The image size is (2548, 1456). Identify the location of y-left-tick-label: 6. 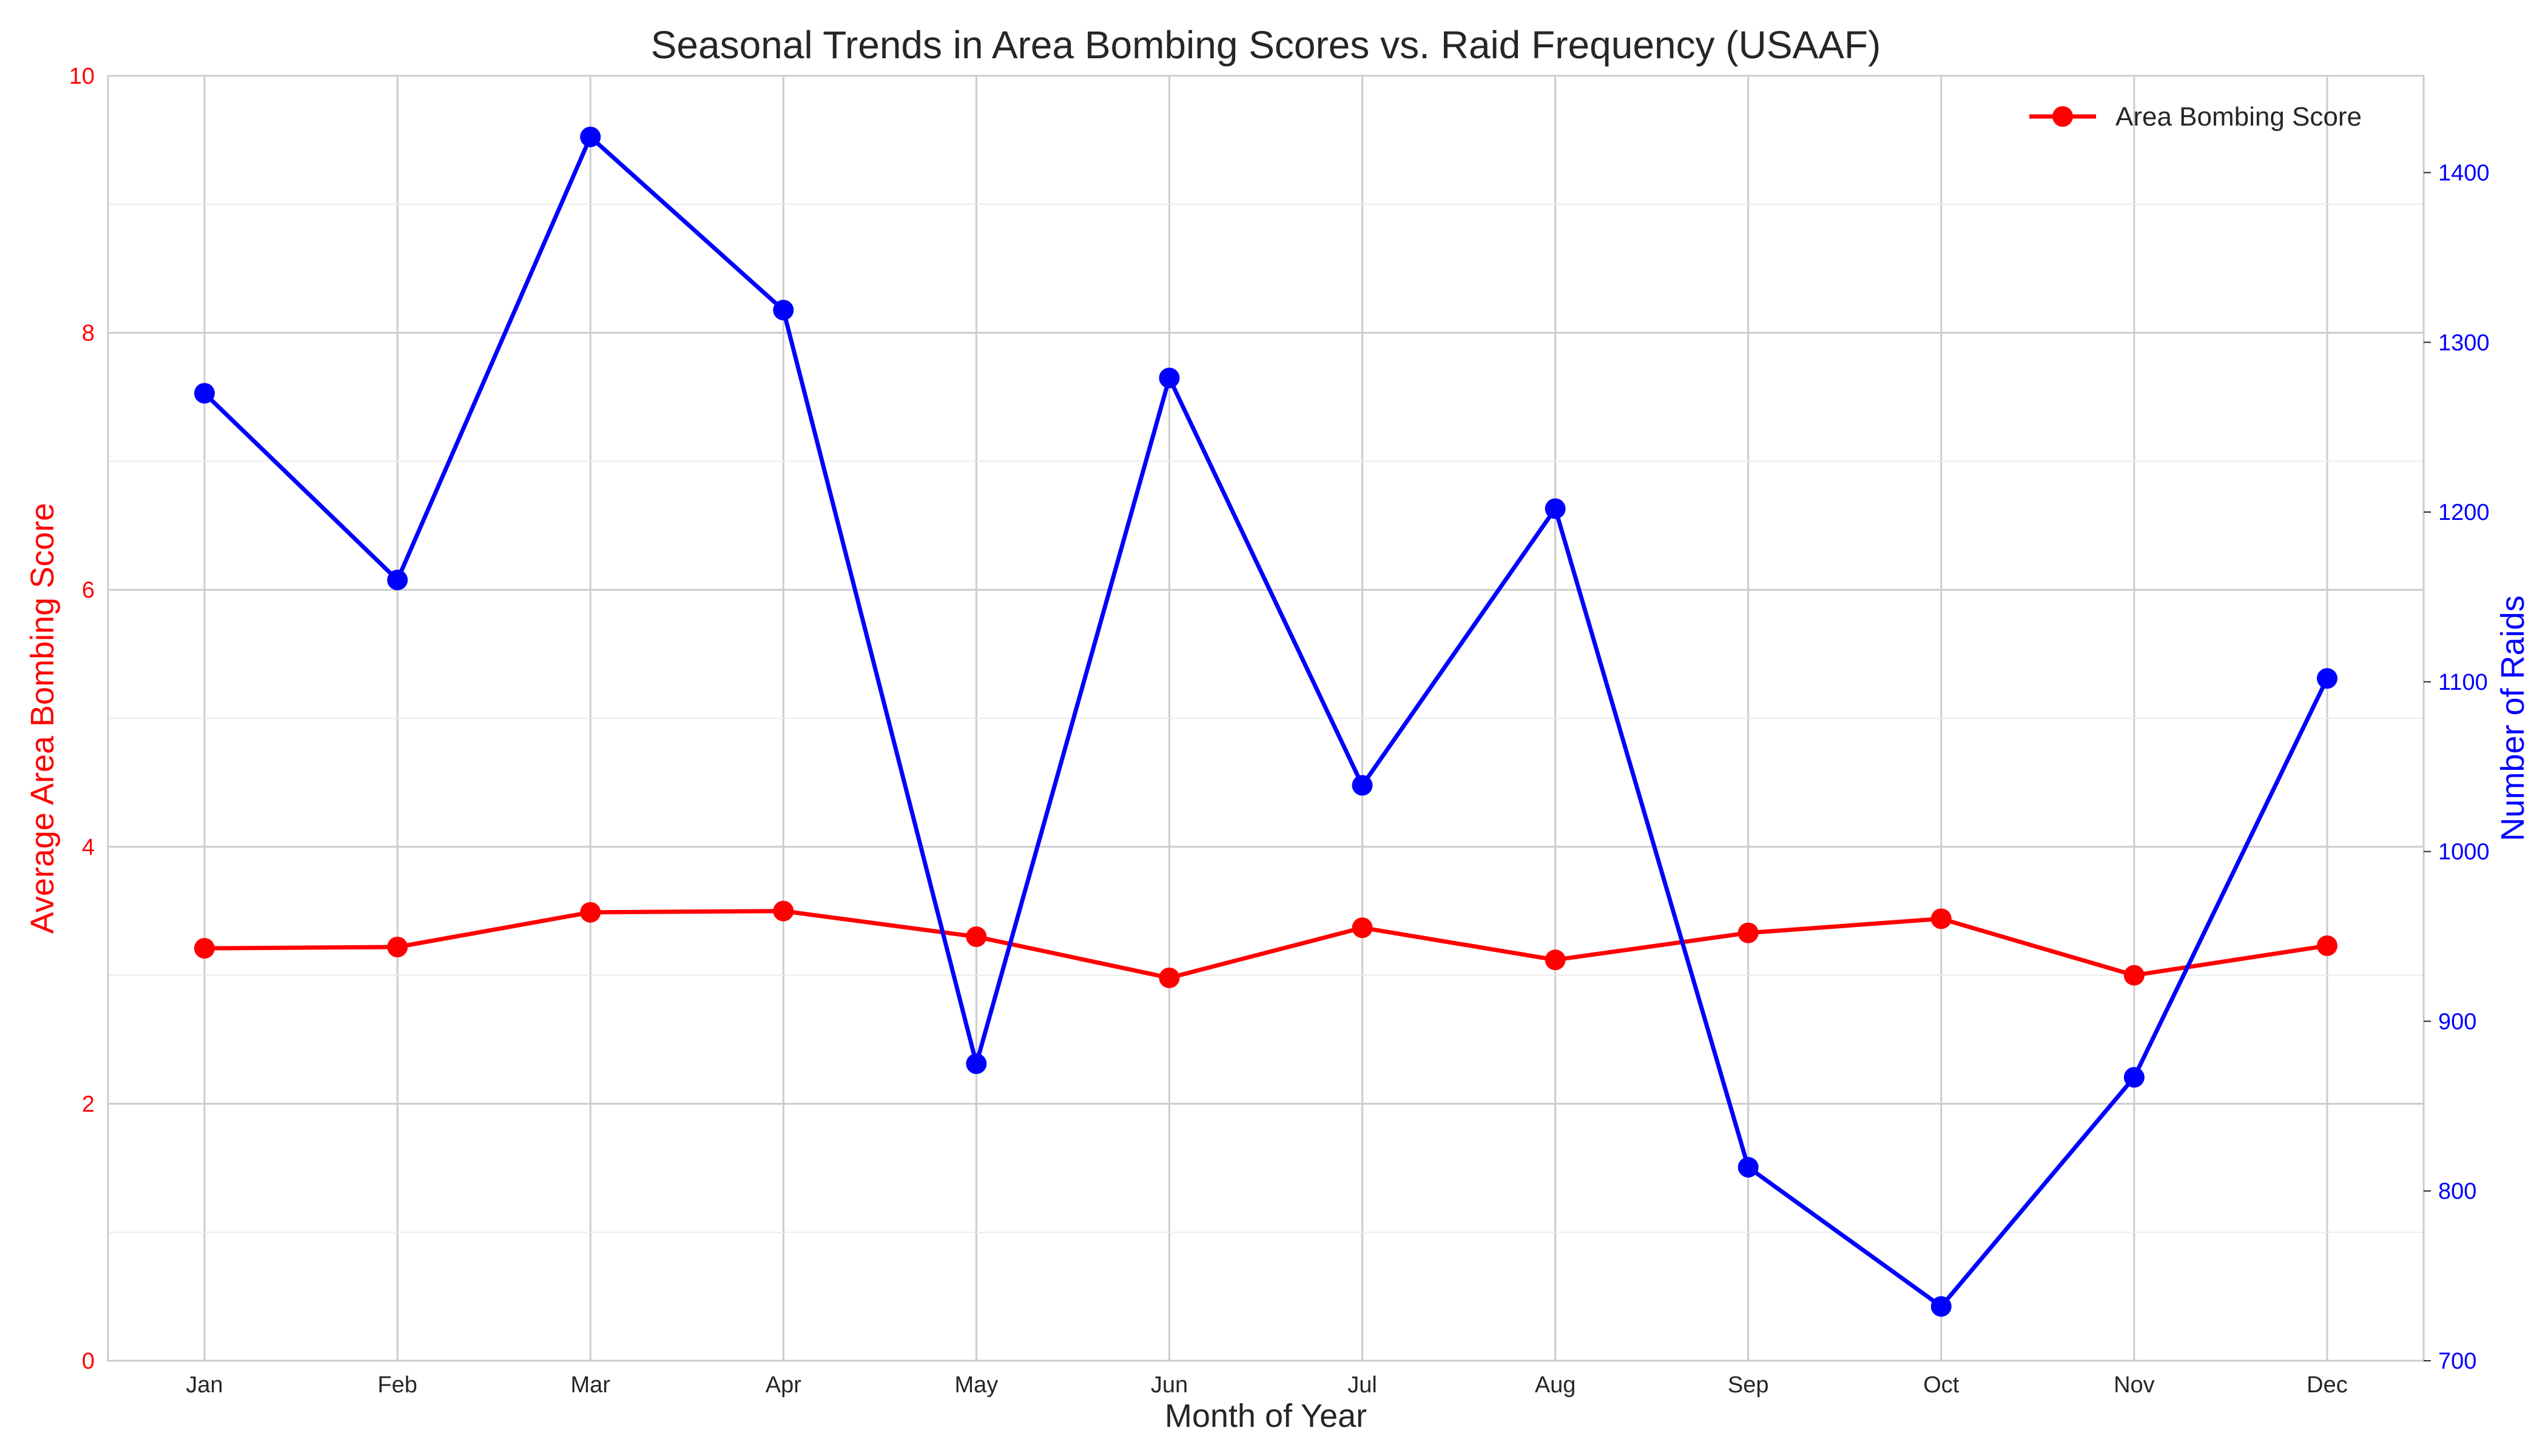
(88, 590).